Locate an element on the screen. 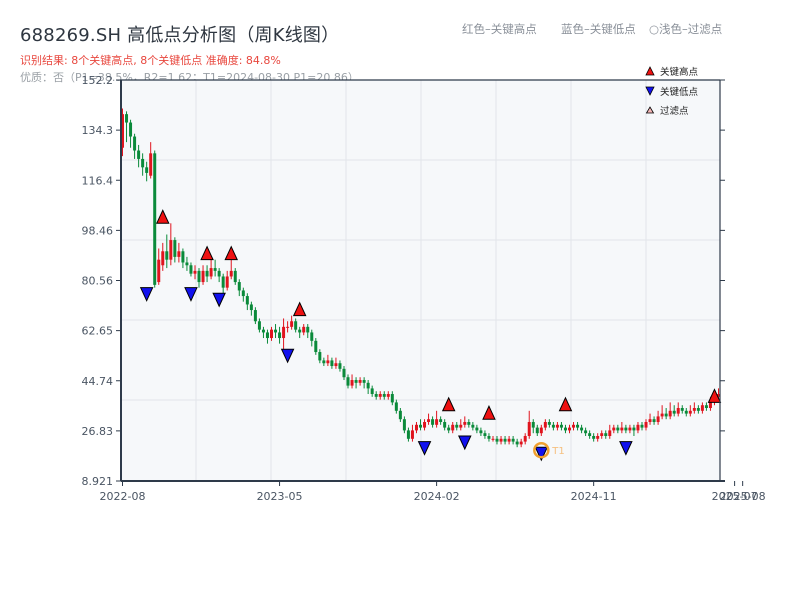 This screenshot has height=600, width=800. x-tick-label: 2025-08 is located at coordinates (743, 496).